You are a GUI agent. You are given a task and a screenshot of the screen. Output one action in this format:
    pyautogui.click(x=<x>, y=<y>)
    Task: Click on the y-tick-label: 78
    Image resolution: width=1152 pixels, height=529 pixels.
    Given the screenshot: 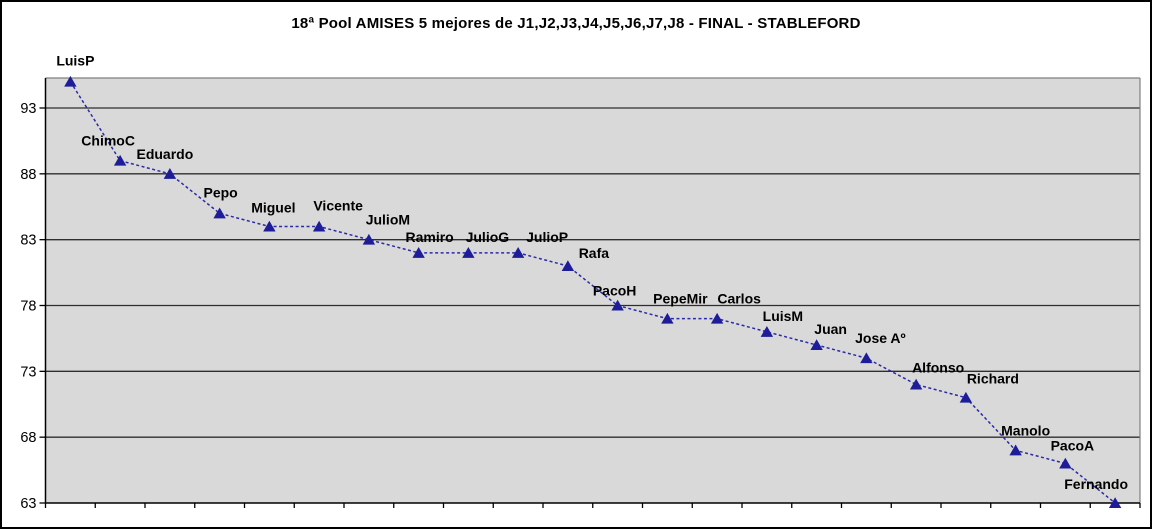 What is the action you would take?
    pyautogui.click(x=28, y=307)
    